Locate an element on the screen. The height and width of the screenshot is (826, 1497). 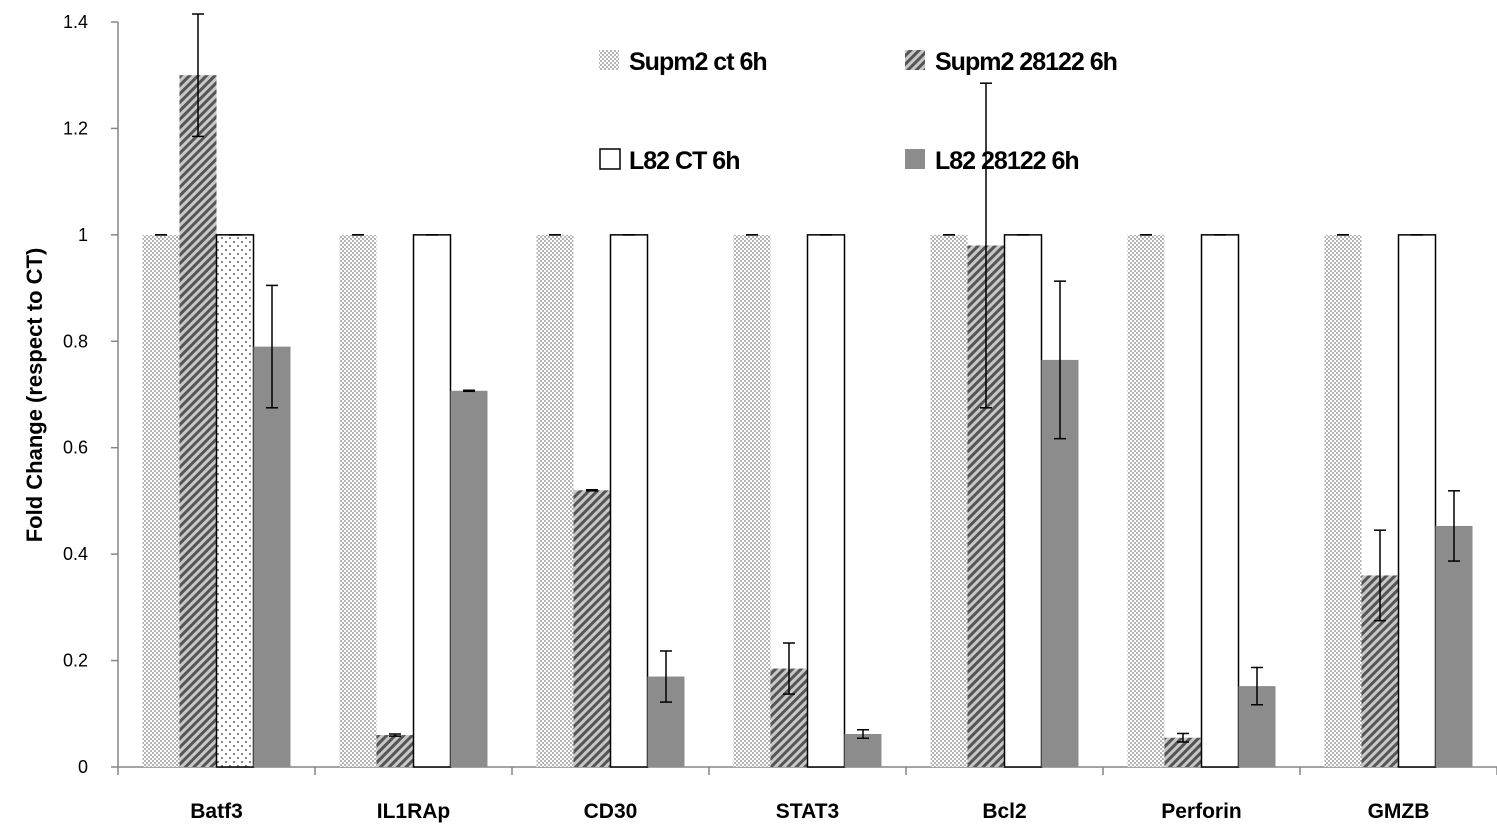
bar-il1rap-supm2-28122-6h is located at coordinates (395, 751).